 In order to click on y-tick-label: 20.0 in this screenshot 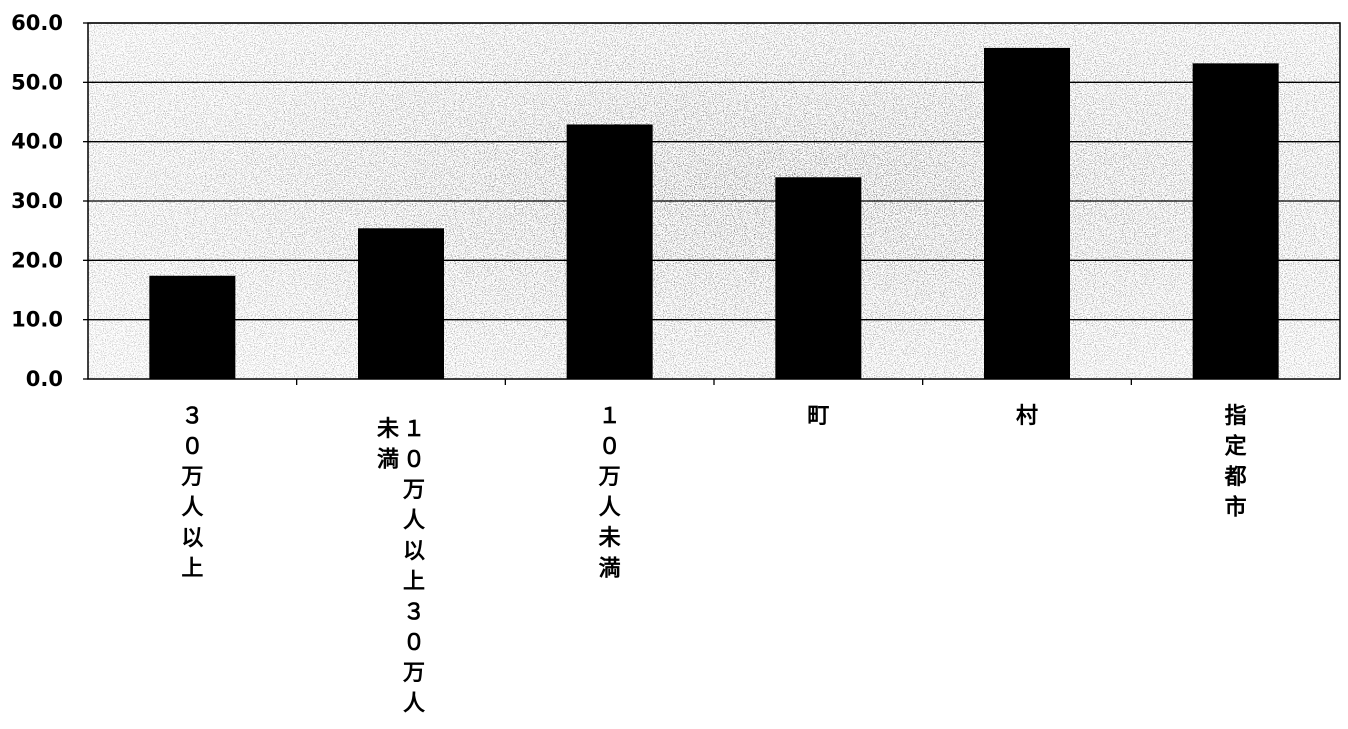, I will do `click(37, 260)`.